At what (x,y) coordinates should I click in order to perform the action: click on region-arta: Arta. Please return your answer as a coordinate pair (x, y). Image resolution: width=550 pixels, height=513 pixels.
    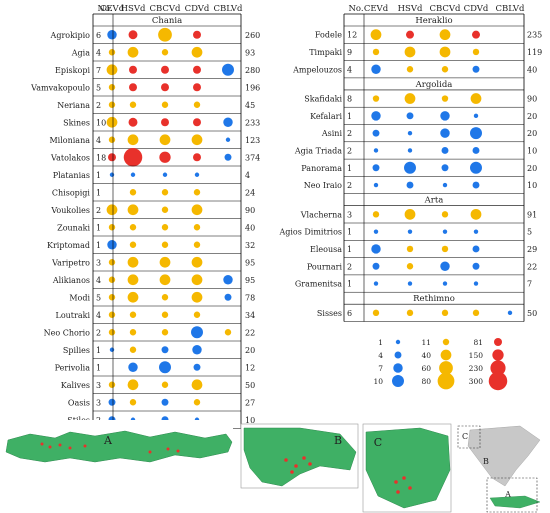
    Looking at the image, I should click on (434, 201).